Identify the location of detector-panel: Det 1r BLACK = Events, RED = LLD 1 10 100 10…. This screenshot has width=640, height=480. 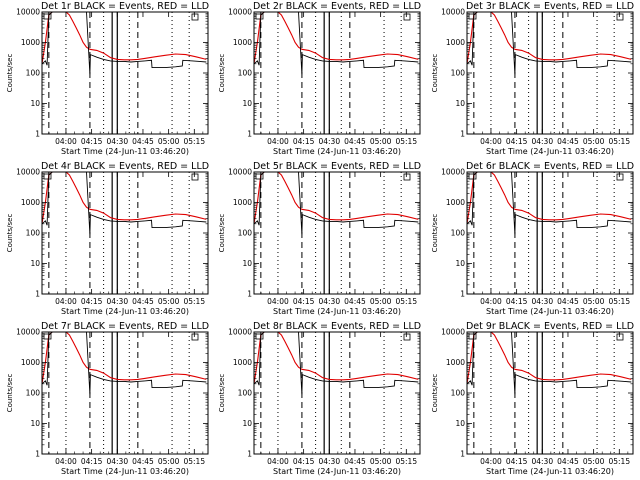
(107, 78).